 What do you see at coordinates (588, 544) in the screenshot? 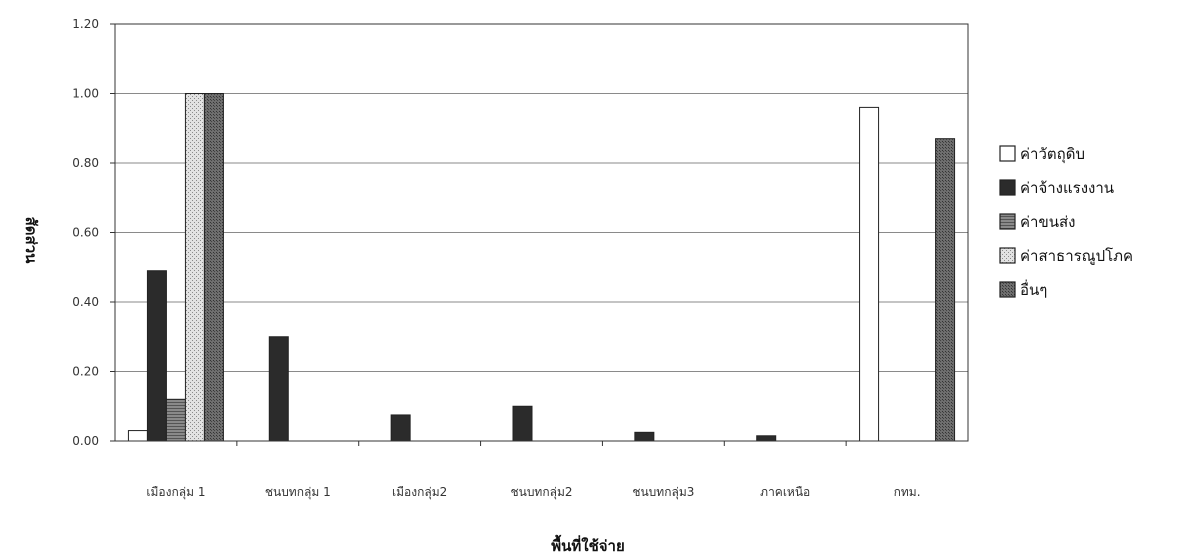
I see `x-axis-title: พื้นที่ใช้จ่าย` at bounding box center [588, 544].